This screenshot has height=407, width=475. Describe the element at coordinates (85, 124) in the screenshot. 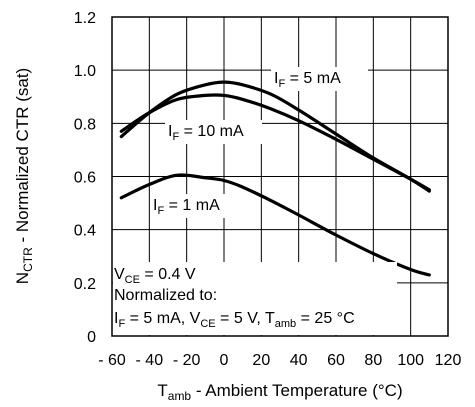

I see `y-tick-label: 0.8` at that location.